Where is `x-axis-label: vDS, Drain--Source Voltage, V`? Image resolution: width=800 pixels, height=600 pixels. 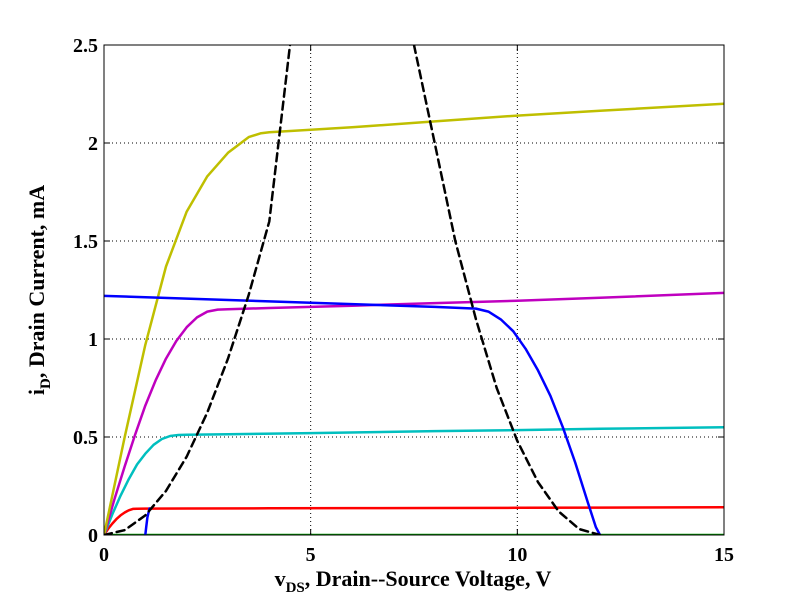 x-axis-label: vDS, Drain--Source Voltage, V is located at coordinates (413, 581).